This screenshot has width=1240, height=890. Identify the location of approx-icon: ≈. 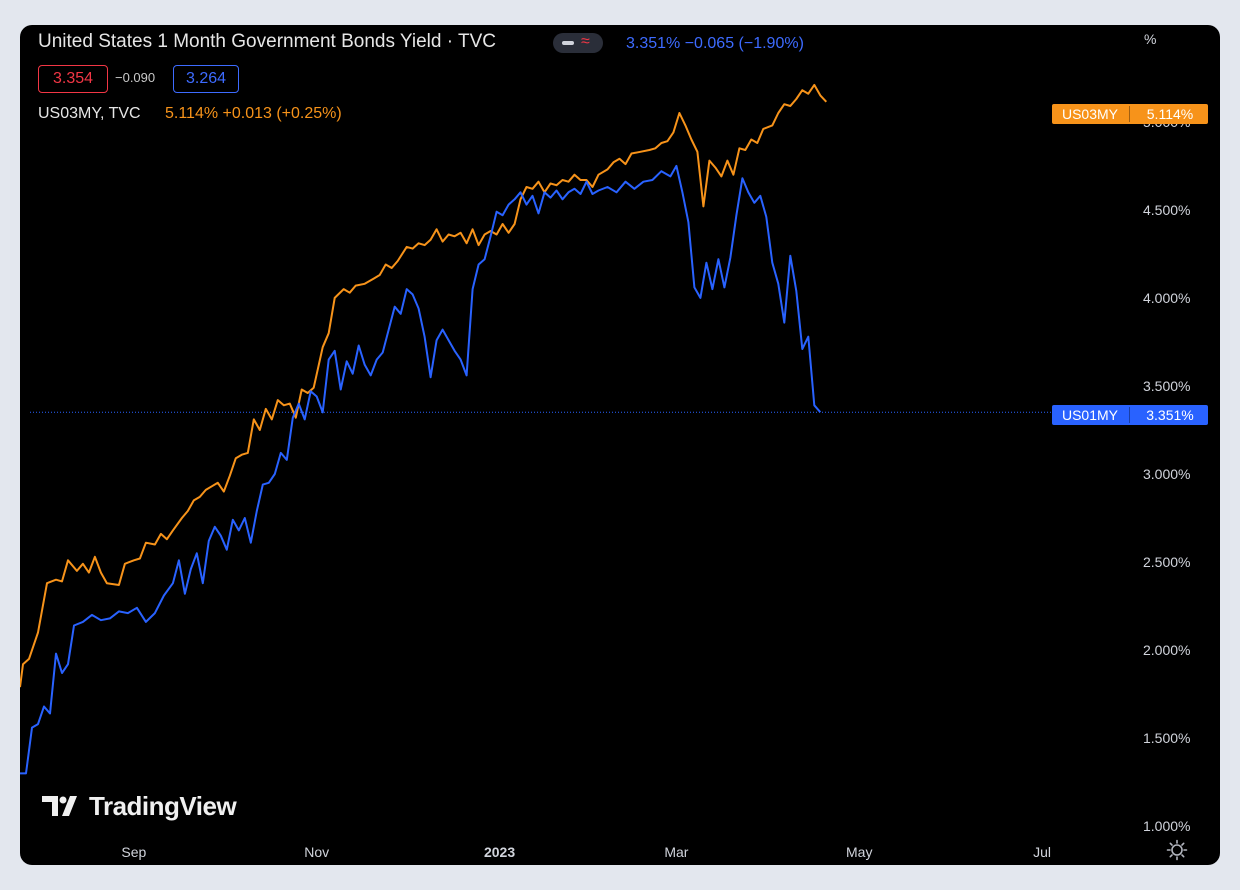
(585, 41).